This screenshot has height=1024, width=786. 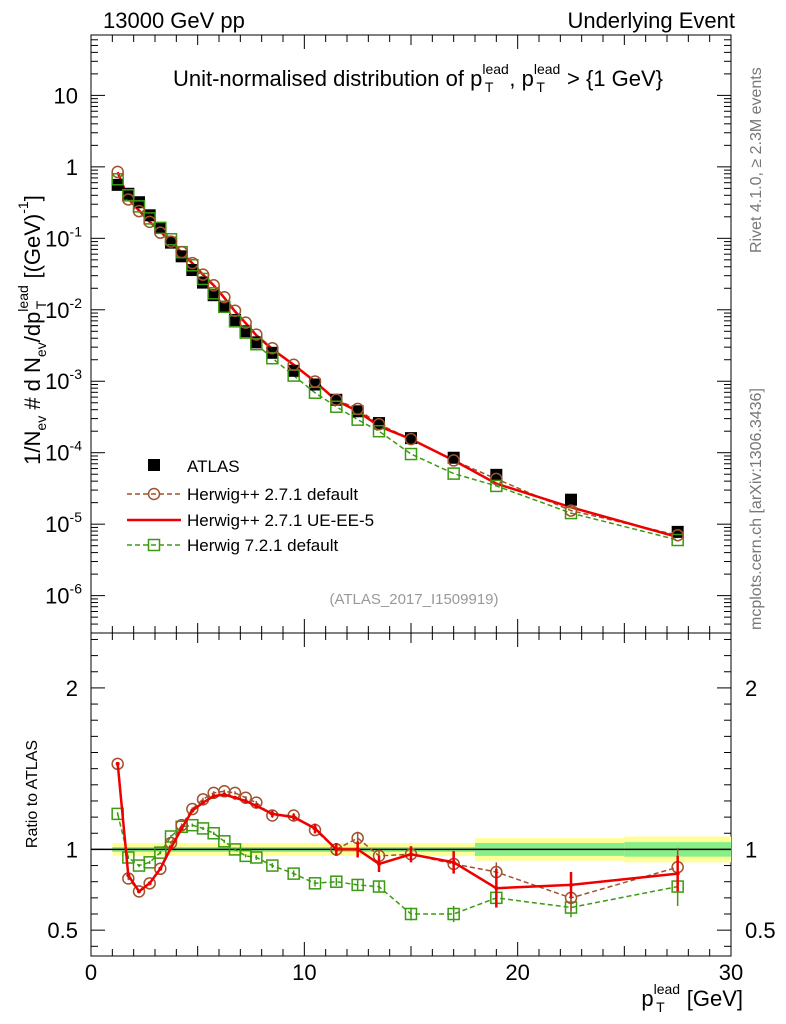 What do you see at coordinates (32, 386) in the screenshot?
I see `ylabel-b: # d N` at bounding box center [32, 386].